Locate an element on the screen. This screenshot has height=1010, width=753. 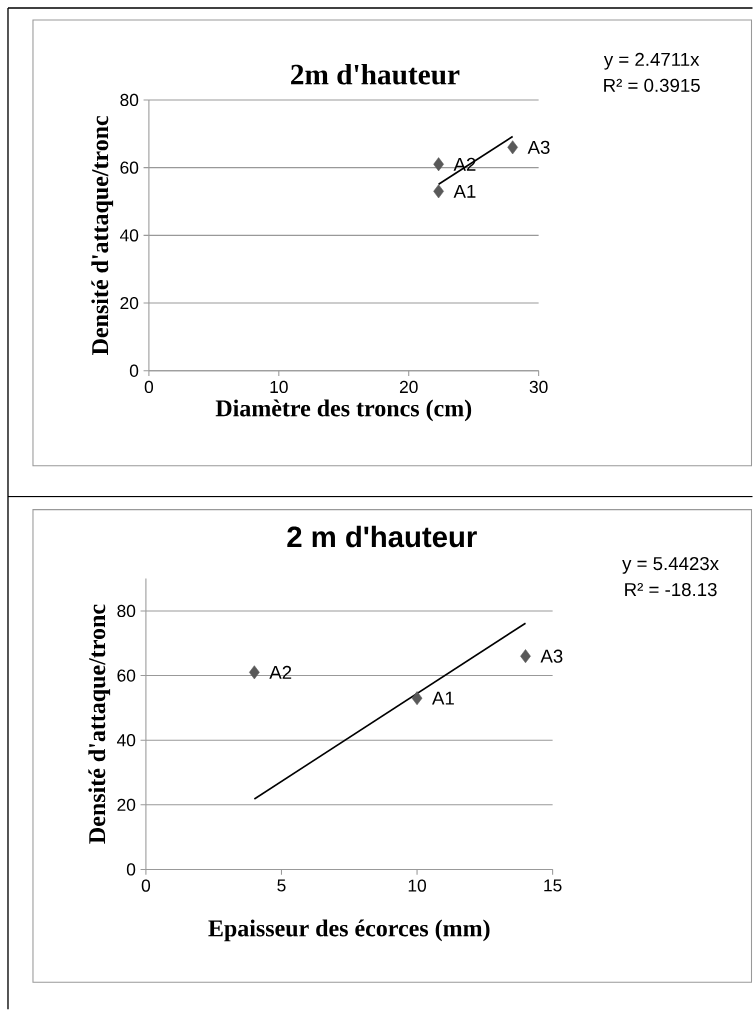
x-axis-title: Diamètre des troncs (cm) is located at coordinates (343, 410).